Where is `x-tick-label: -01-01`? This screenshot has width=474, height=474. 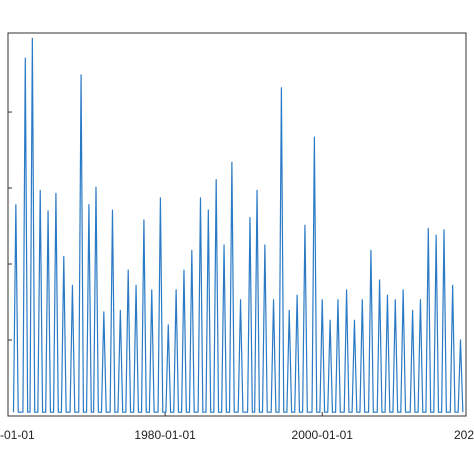 x-tick-label: -01-01 is located at coordinates (17, 435).